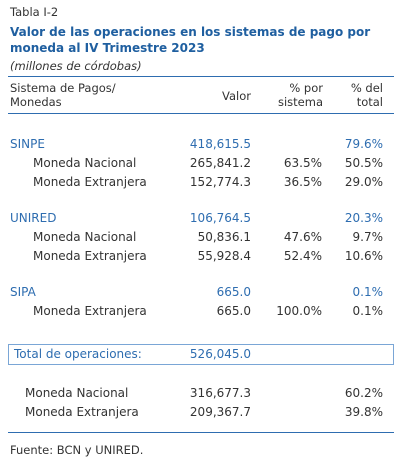  What do you see at coordinates (300, 95) in the screenshot?
I see `column-header: % por sistema` at bounding box center [300, 95].